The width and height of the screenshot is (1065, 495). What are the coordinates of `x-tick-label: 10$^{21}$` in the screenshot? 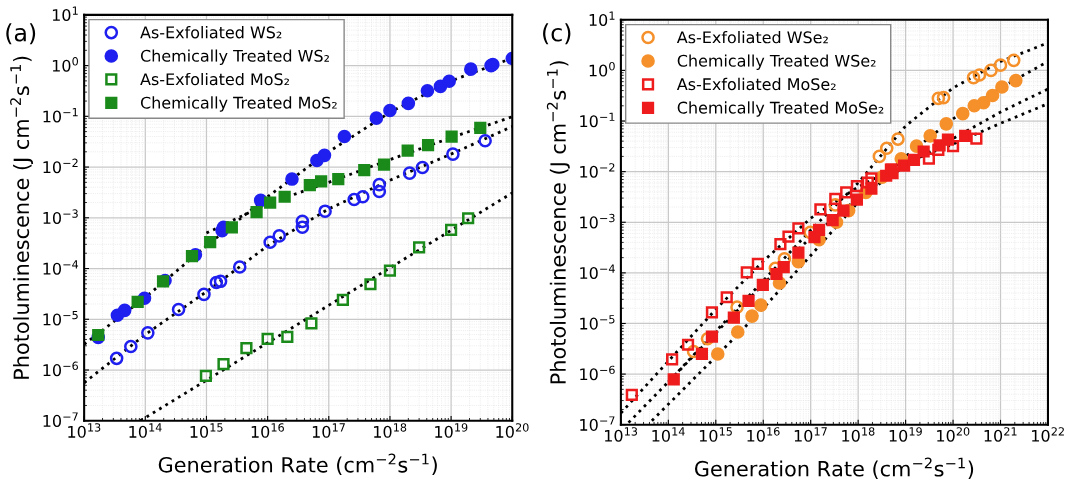 It's located at (1000, 434).